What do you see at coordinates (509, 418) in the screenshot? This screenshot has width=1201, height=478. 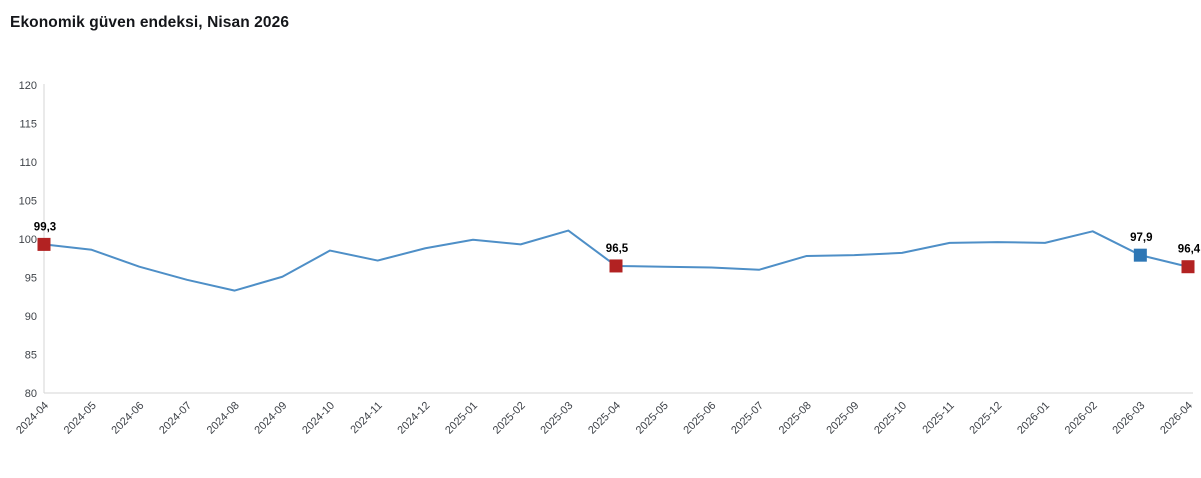 I see `x-axis-label: 2025-02` at bounding box center [509, 418].